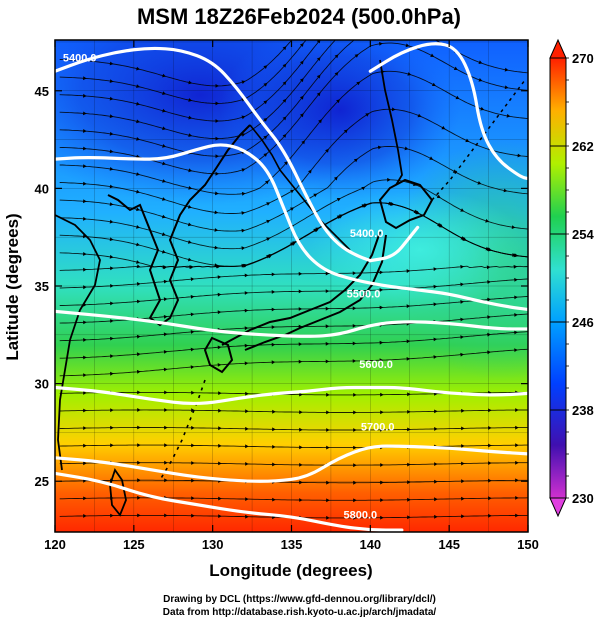 The height and width of the screenshot is (625, 599). What do you see at coordinates (528, 544) in the screenshot?
I see `x-tick-label: 150` at bounding box center [528, 544].